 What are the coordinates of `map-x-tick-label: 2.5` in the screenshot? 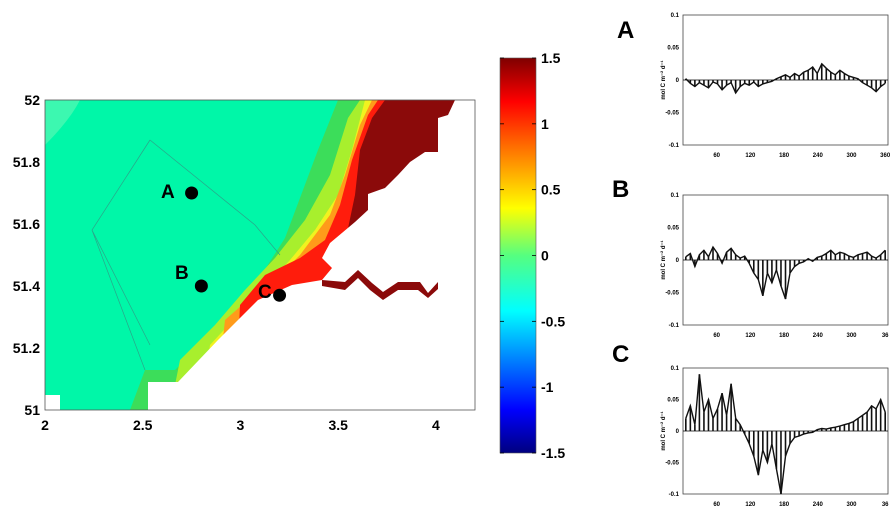 It's located at (143, 425).